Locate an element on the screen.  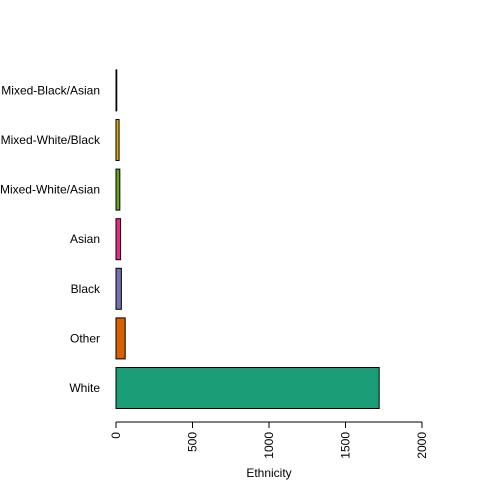
x-tick-label-0: 0 is located at coordinates (116, 435).